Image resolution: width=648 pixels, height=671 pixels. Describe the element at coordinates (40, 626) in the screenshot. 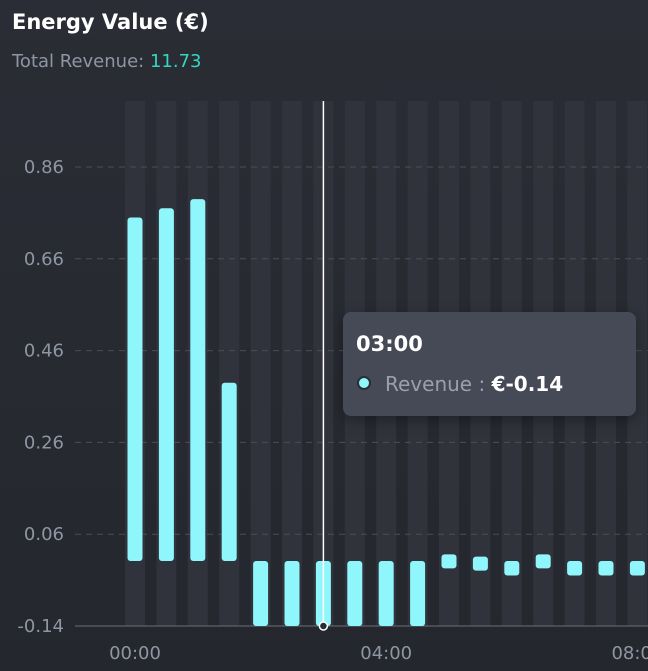

I see `y-tick-label: -0.14` at that location.